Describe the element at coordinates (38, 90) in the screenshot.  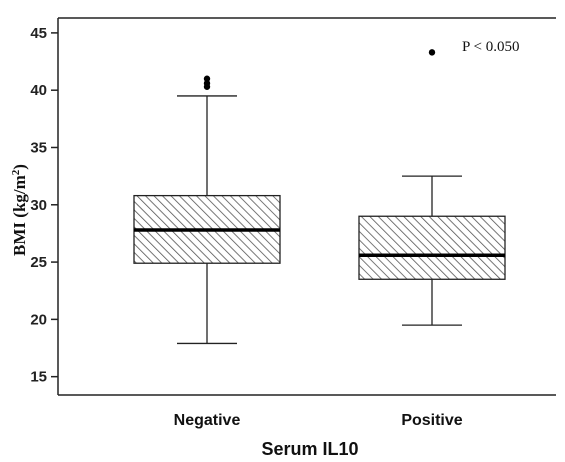
I see `y-tick-label: 40` at that location.